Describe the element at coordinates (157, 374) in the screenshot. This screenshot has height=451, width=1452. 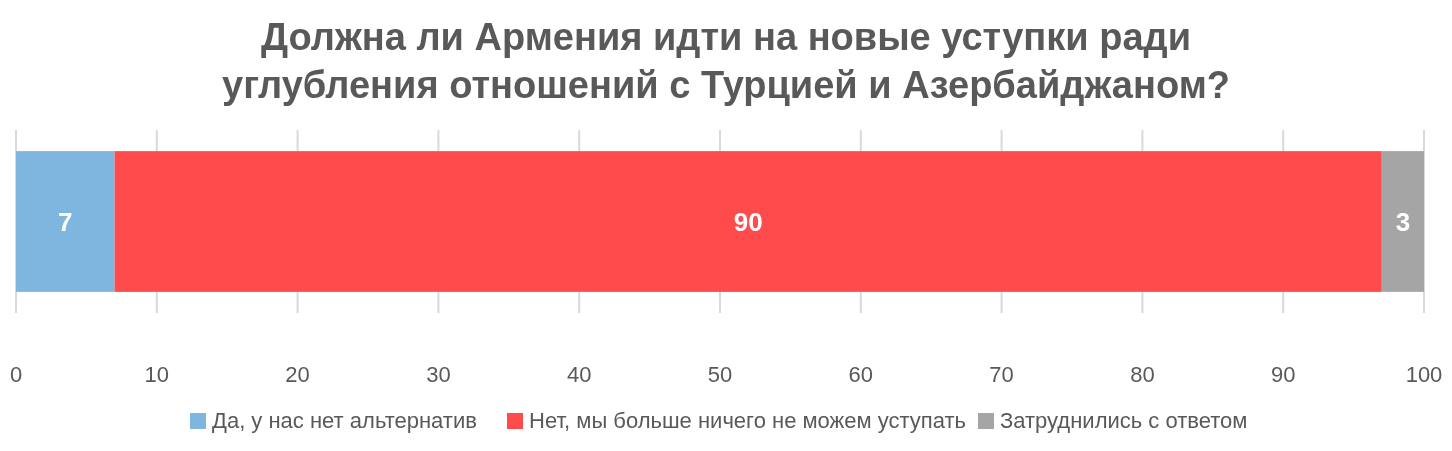
I see `x-tick-label: 10` at that location.